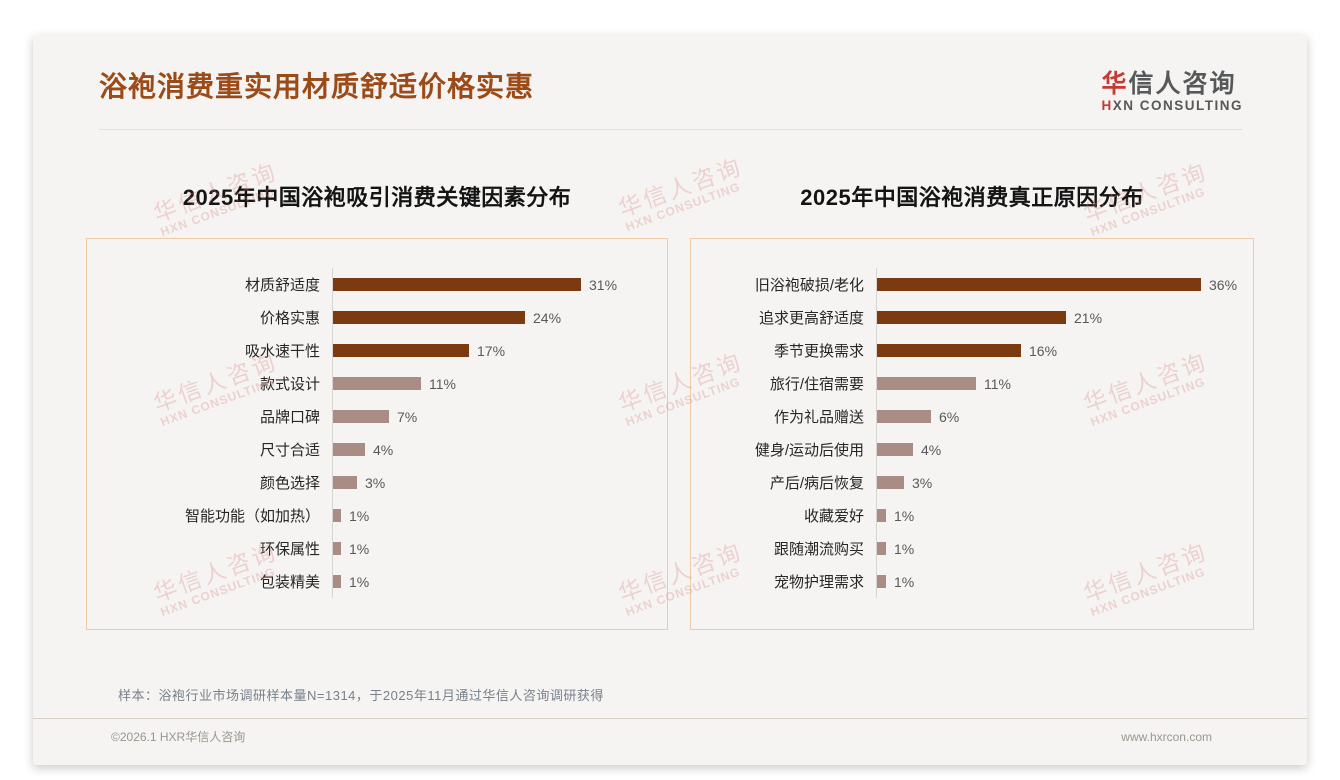 The image size is (1340, 780). Describe the element at coordinates (603, 284) in the screenshot. I see `value-label: 31%` at that location.